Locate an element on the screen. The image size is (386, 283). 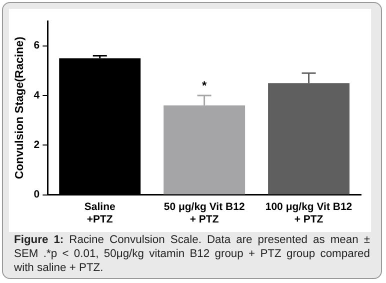
y-axis-title: Convulsion Stage(Racine) is located at coordinates (20, 108).